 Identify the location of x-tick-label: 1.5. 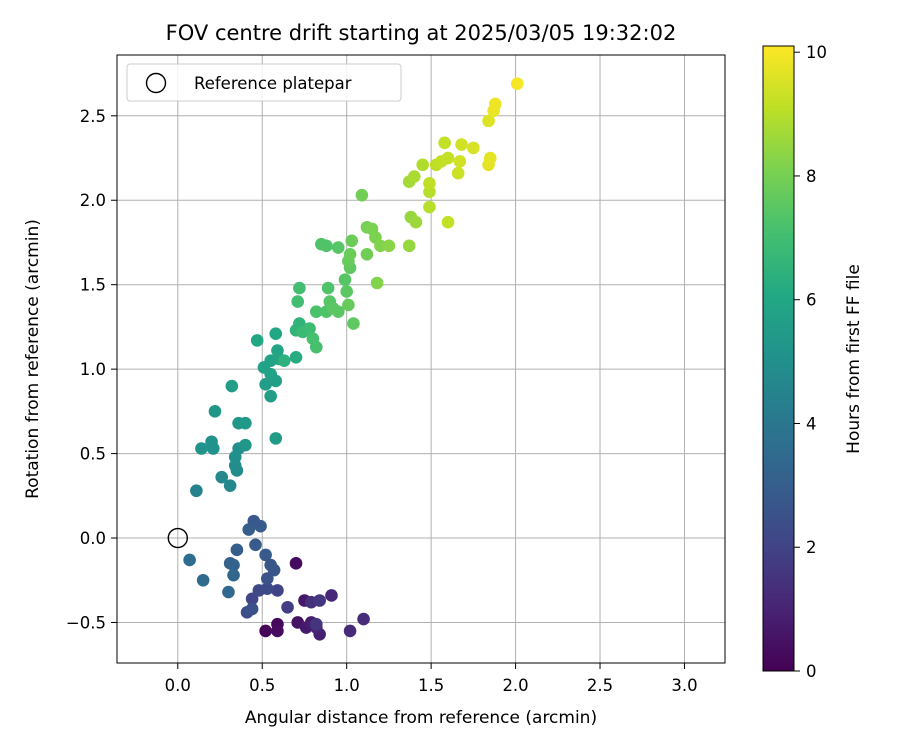
(431, 685).